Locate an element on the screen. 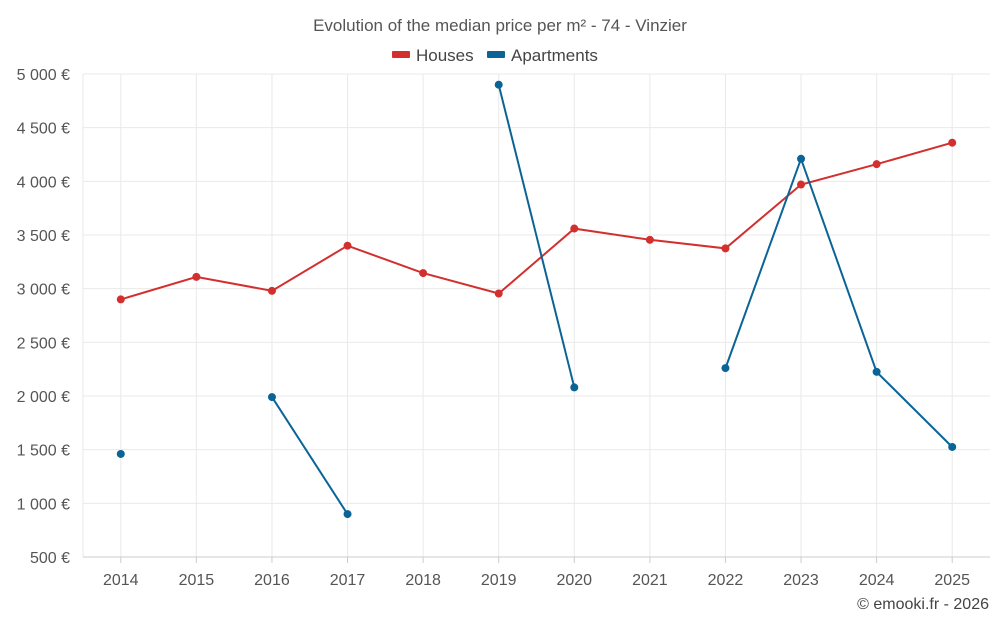 Image resolution: width=1000 pixels, height=625 pixels. y-tick-label: 4 500 € is located at coordinates (43, 129).